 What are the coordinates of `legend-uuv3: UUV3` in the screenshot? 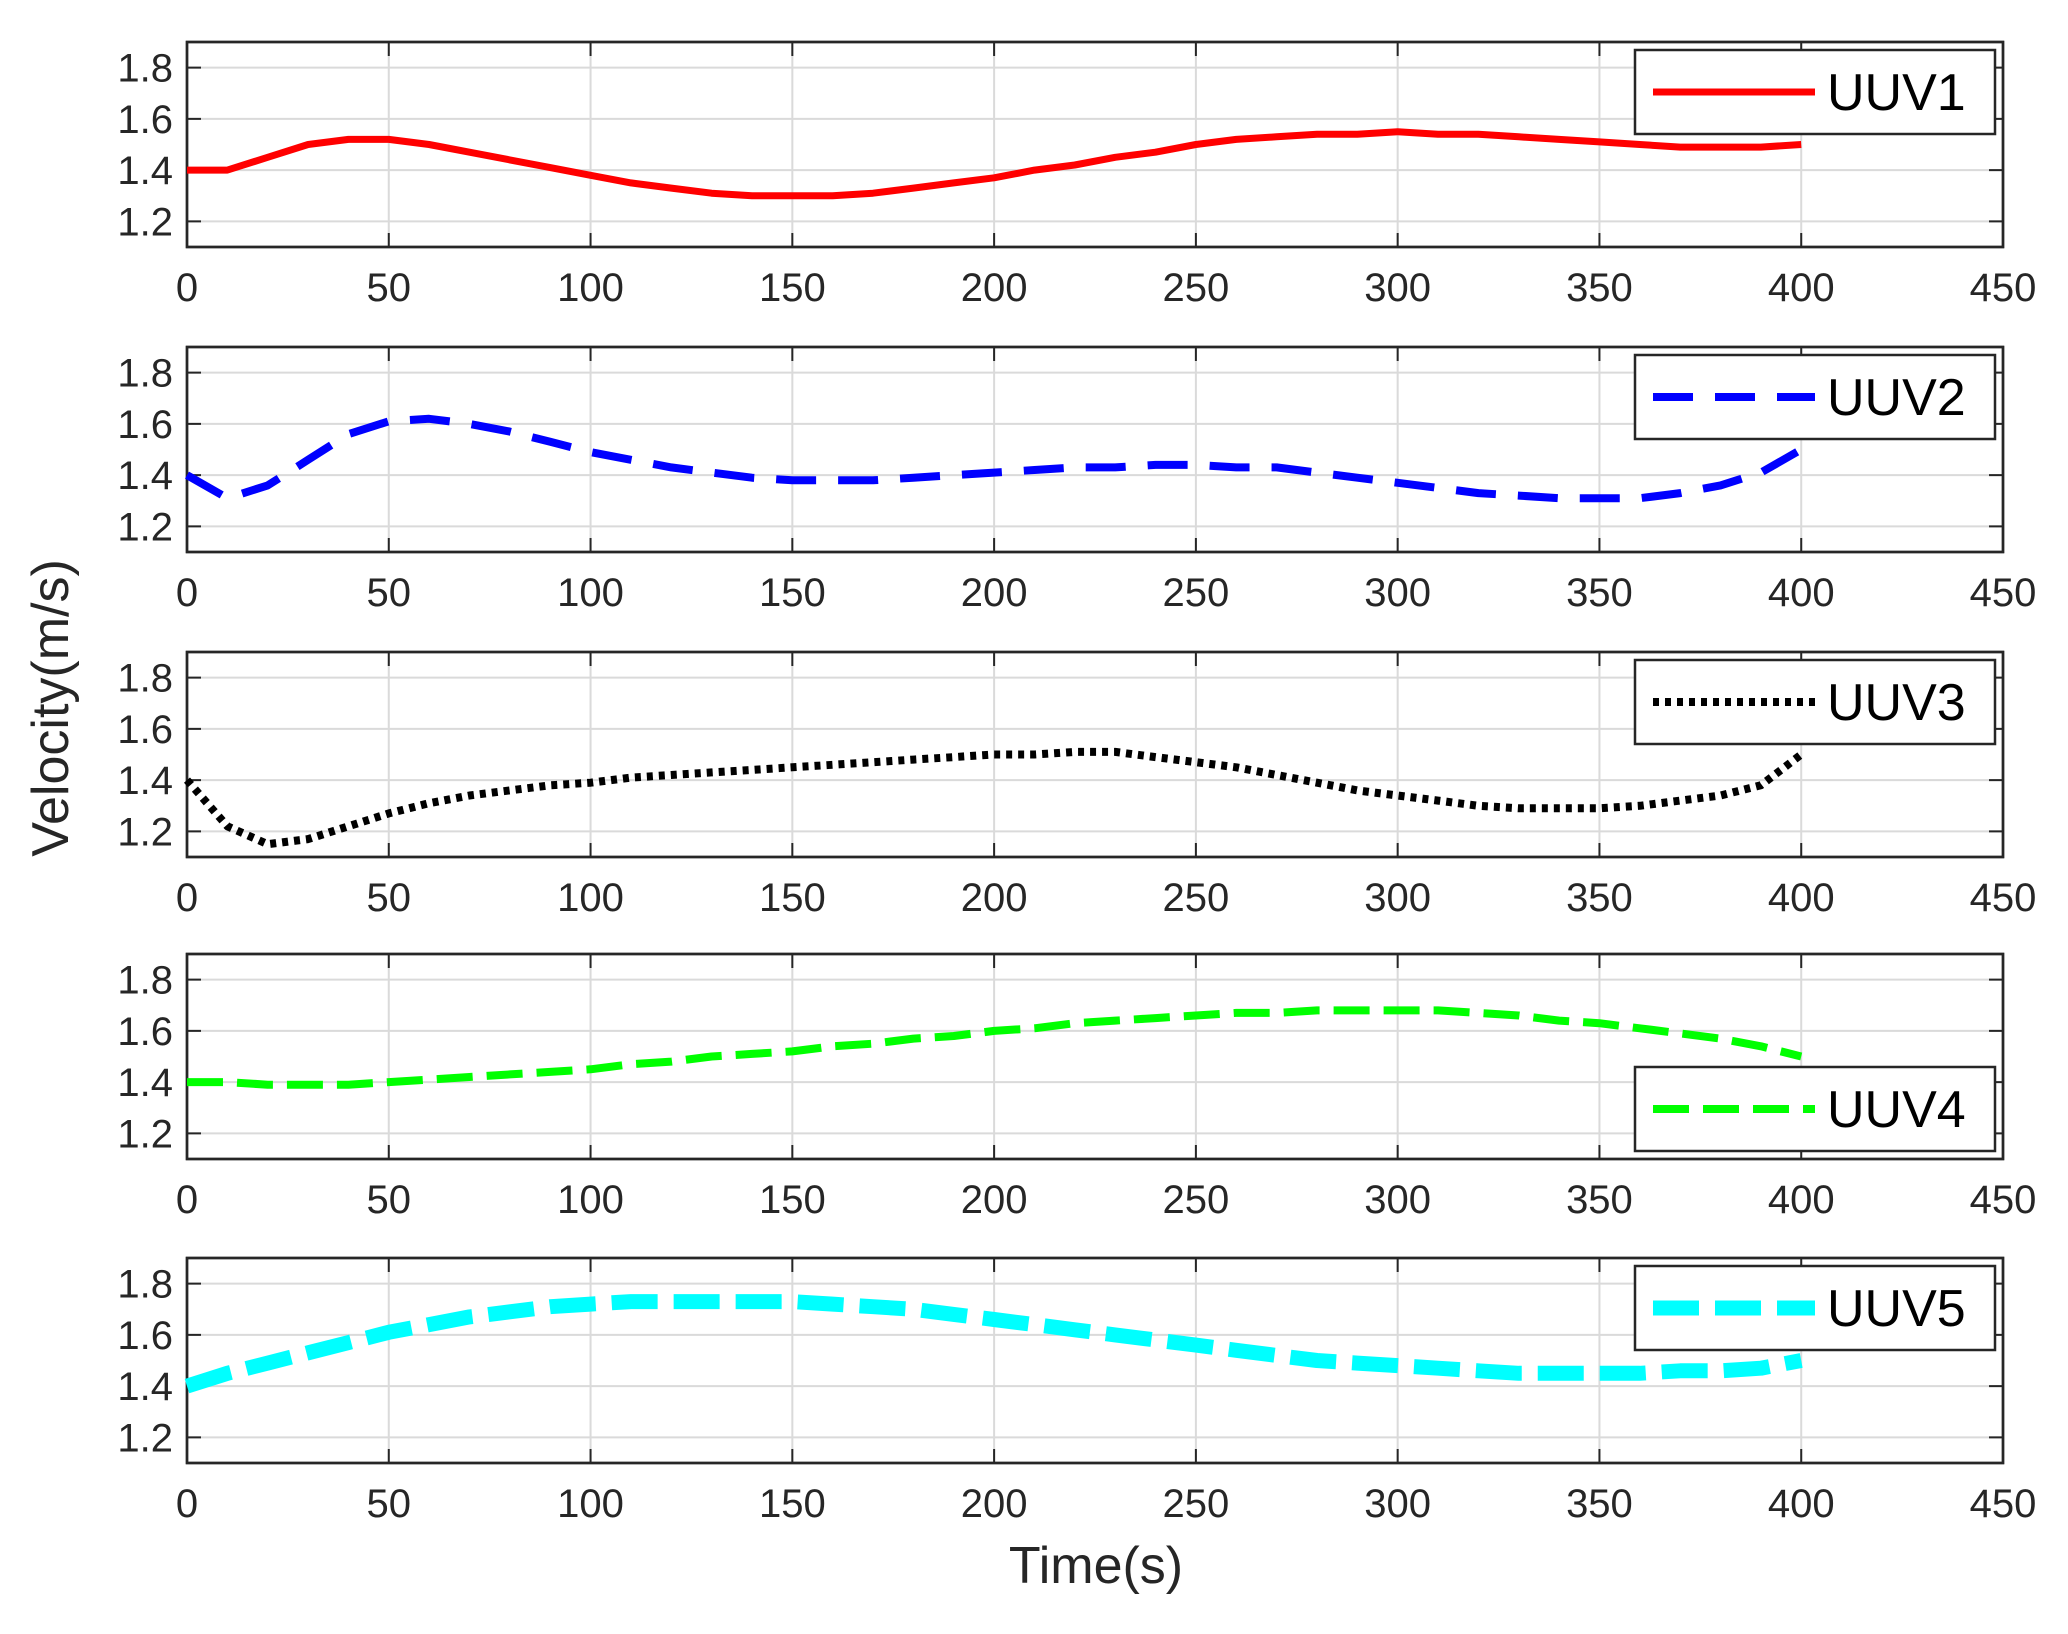 It's located at (1815, 702).